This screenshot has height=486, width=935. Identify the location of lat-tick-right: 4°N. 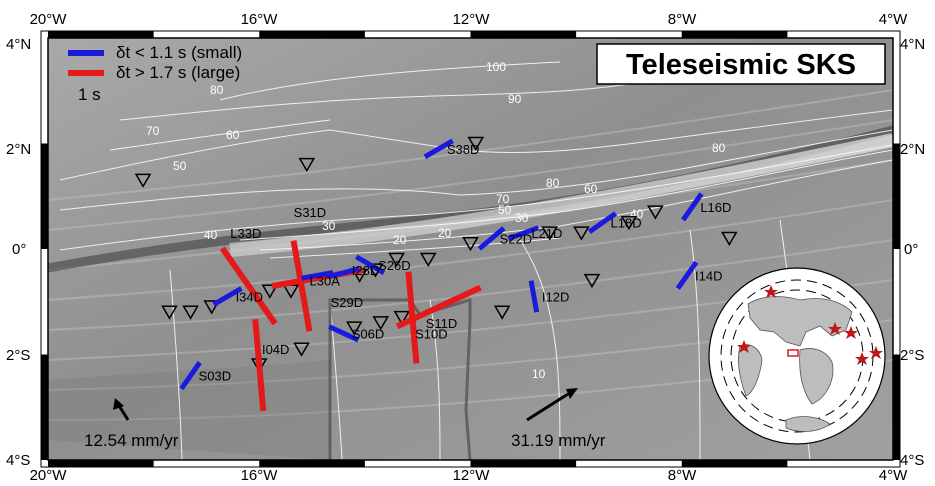
(912, 44).